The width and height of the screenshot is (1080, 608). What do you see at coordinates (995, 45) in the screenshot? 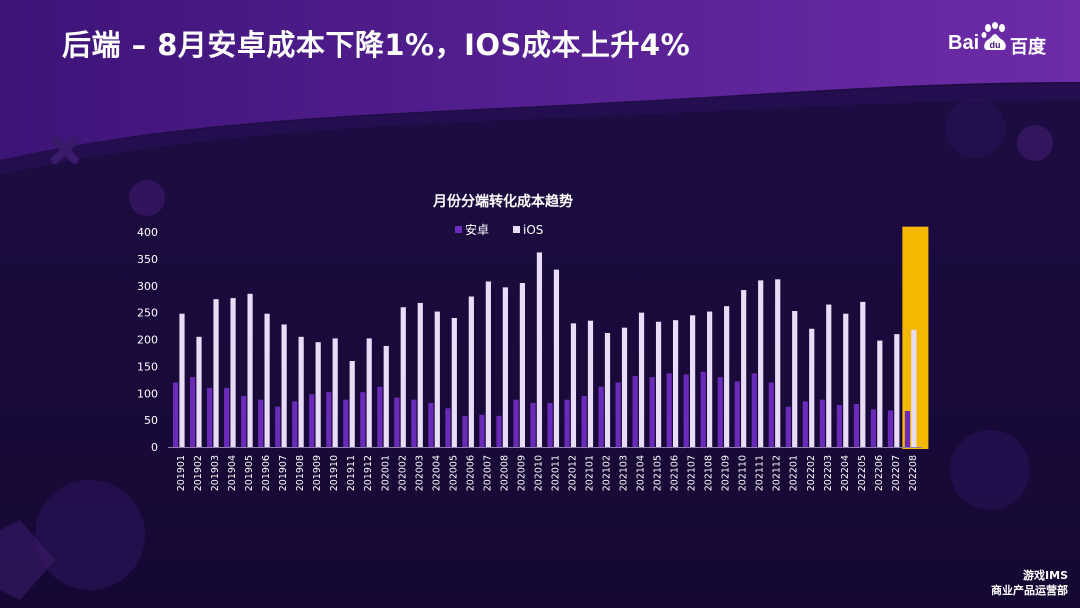
I see `svg-text: du` at bounding box center [995, 45].